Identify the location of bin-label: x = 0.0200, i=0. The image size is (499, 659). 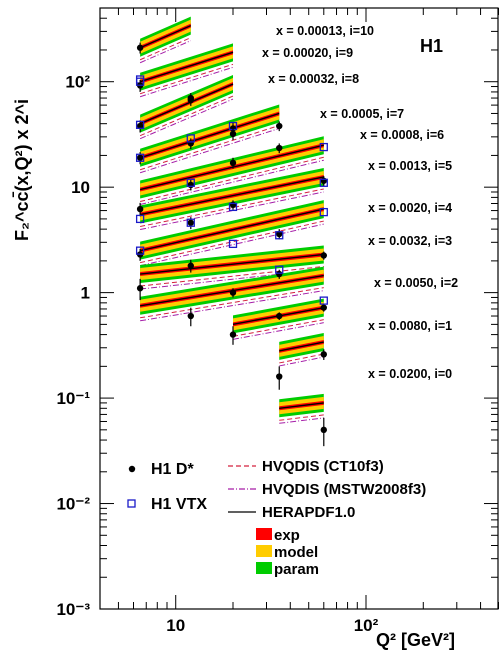
(410, 374).